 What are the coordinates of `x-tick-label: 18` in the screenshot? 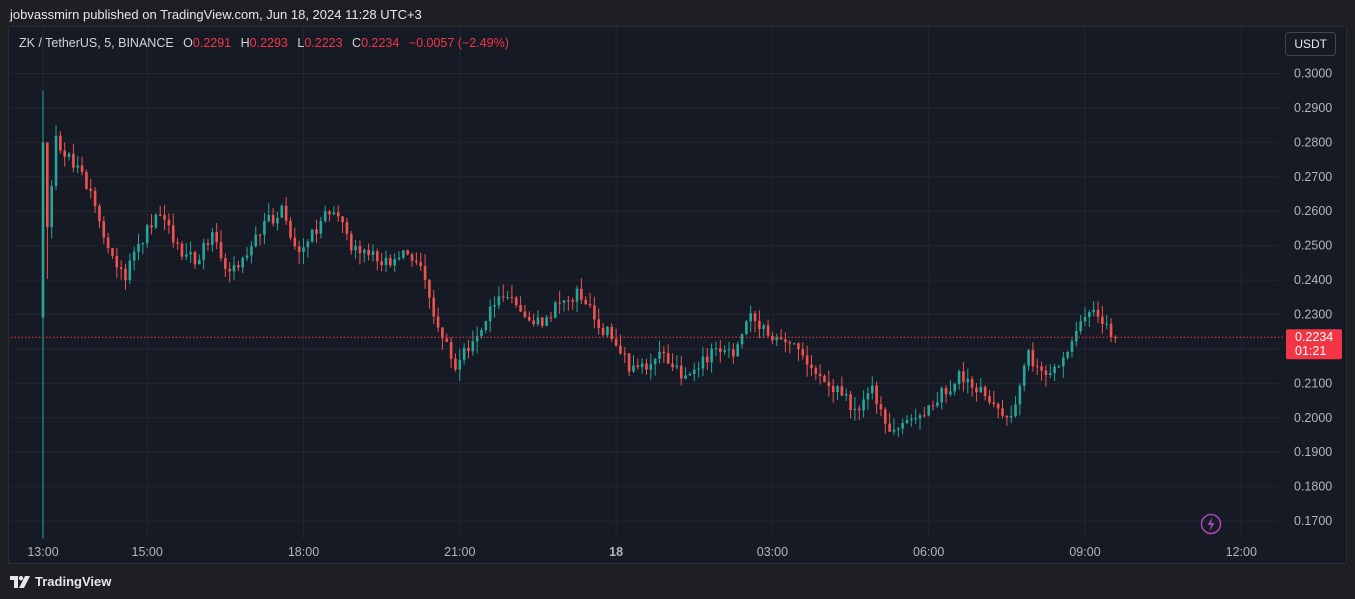 It's located at (616, 552).